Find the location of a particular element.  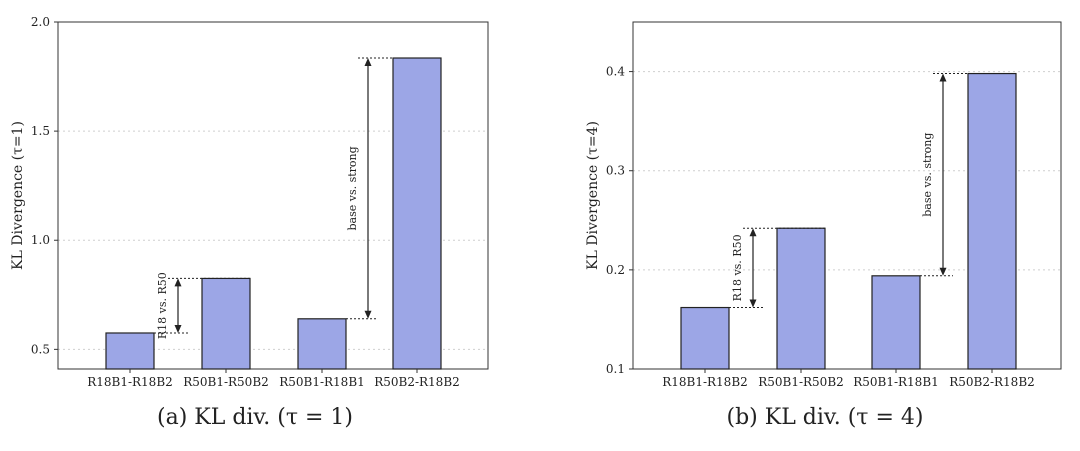

figure-caption: (b) KL div. (τ = 4) is located at coordinates (825, 417).